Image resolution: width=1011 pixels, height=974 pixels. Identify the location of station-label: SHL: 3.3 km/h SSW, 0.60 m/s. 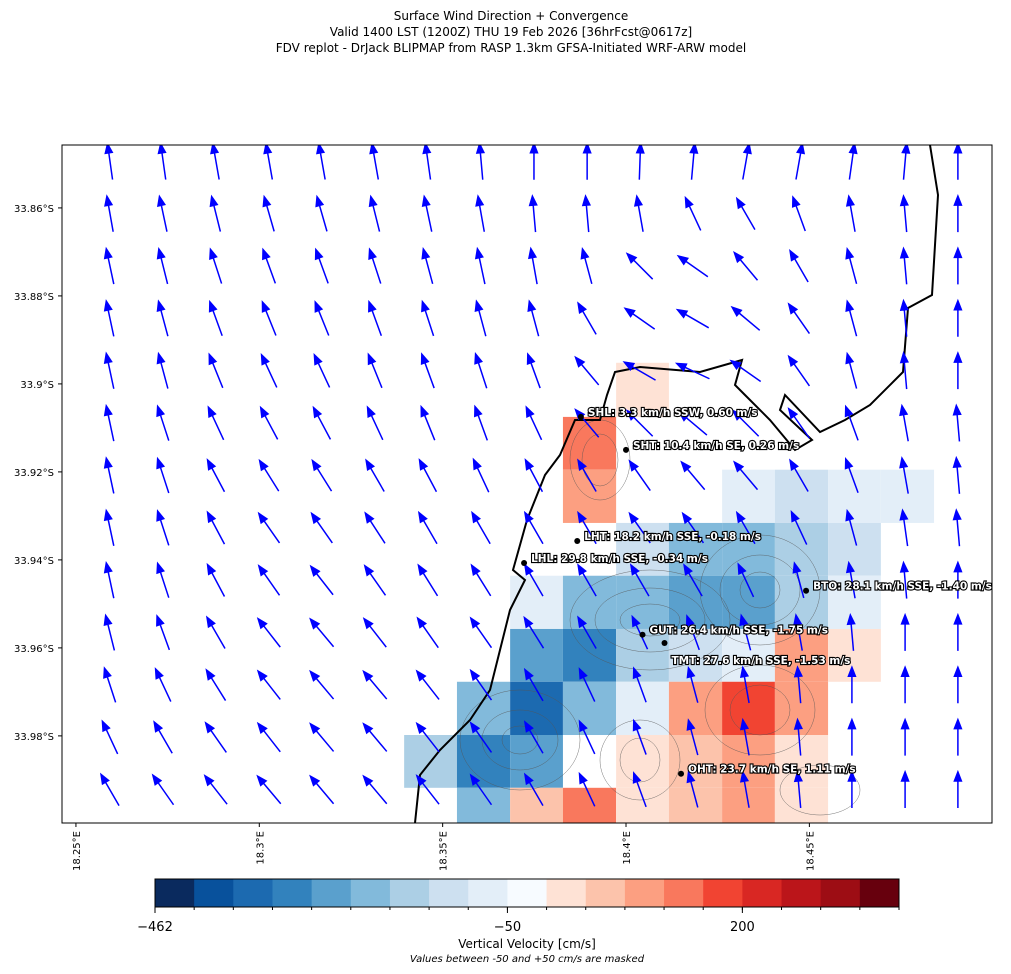
(673, 413).